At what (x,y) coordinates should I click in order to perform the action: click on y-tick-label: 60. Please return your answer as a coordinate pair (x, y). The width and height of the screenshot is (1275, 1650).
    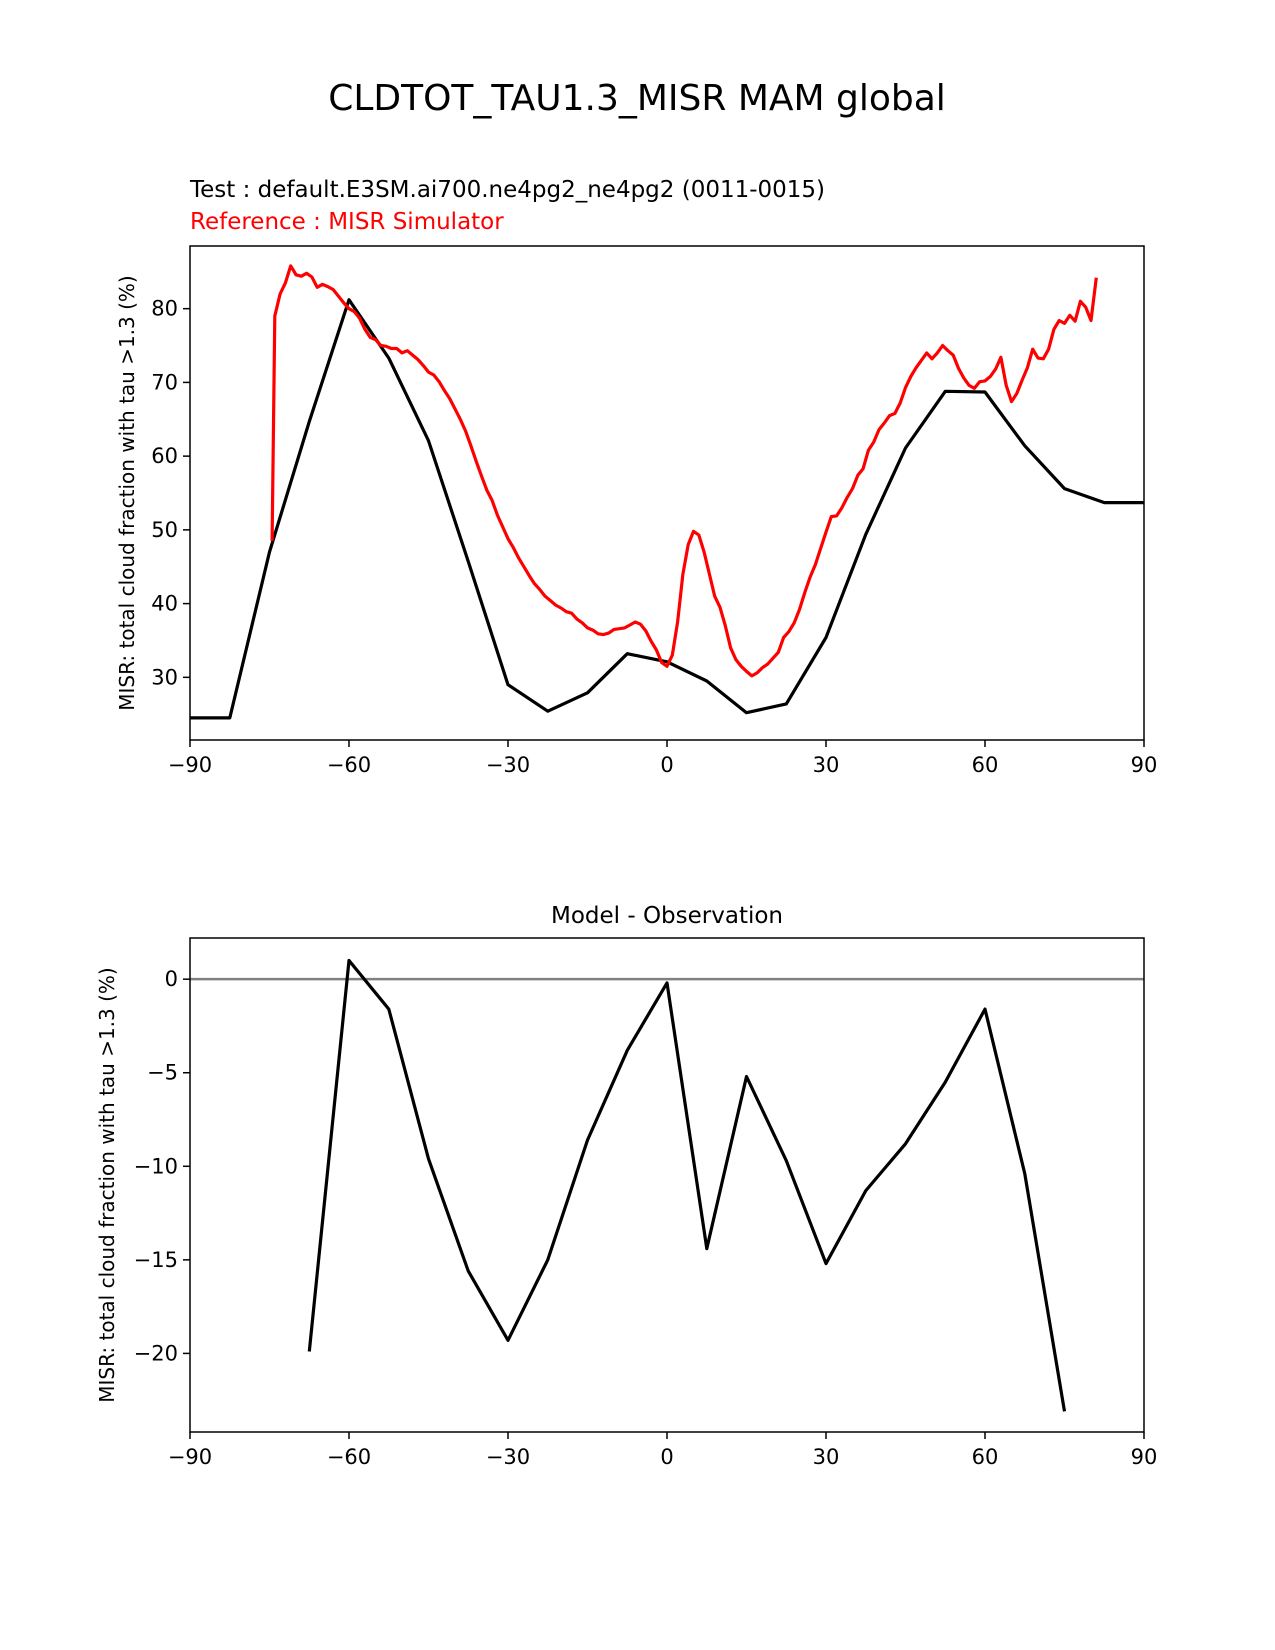
    Looking at the image, I should click on (164, 456).